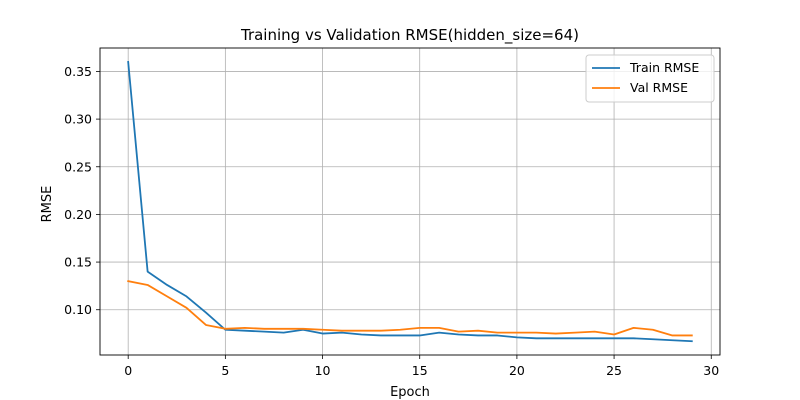 The width and height of the screenshot is (800, 400). I want to click on y-tick-label: 0.20, so click(78, 214).